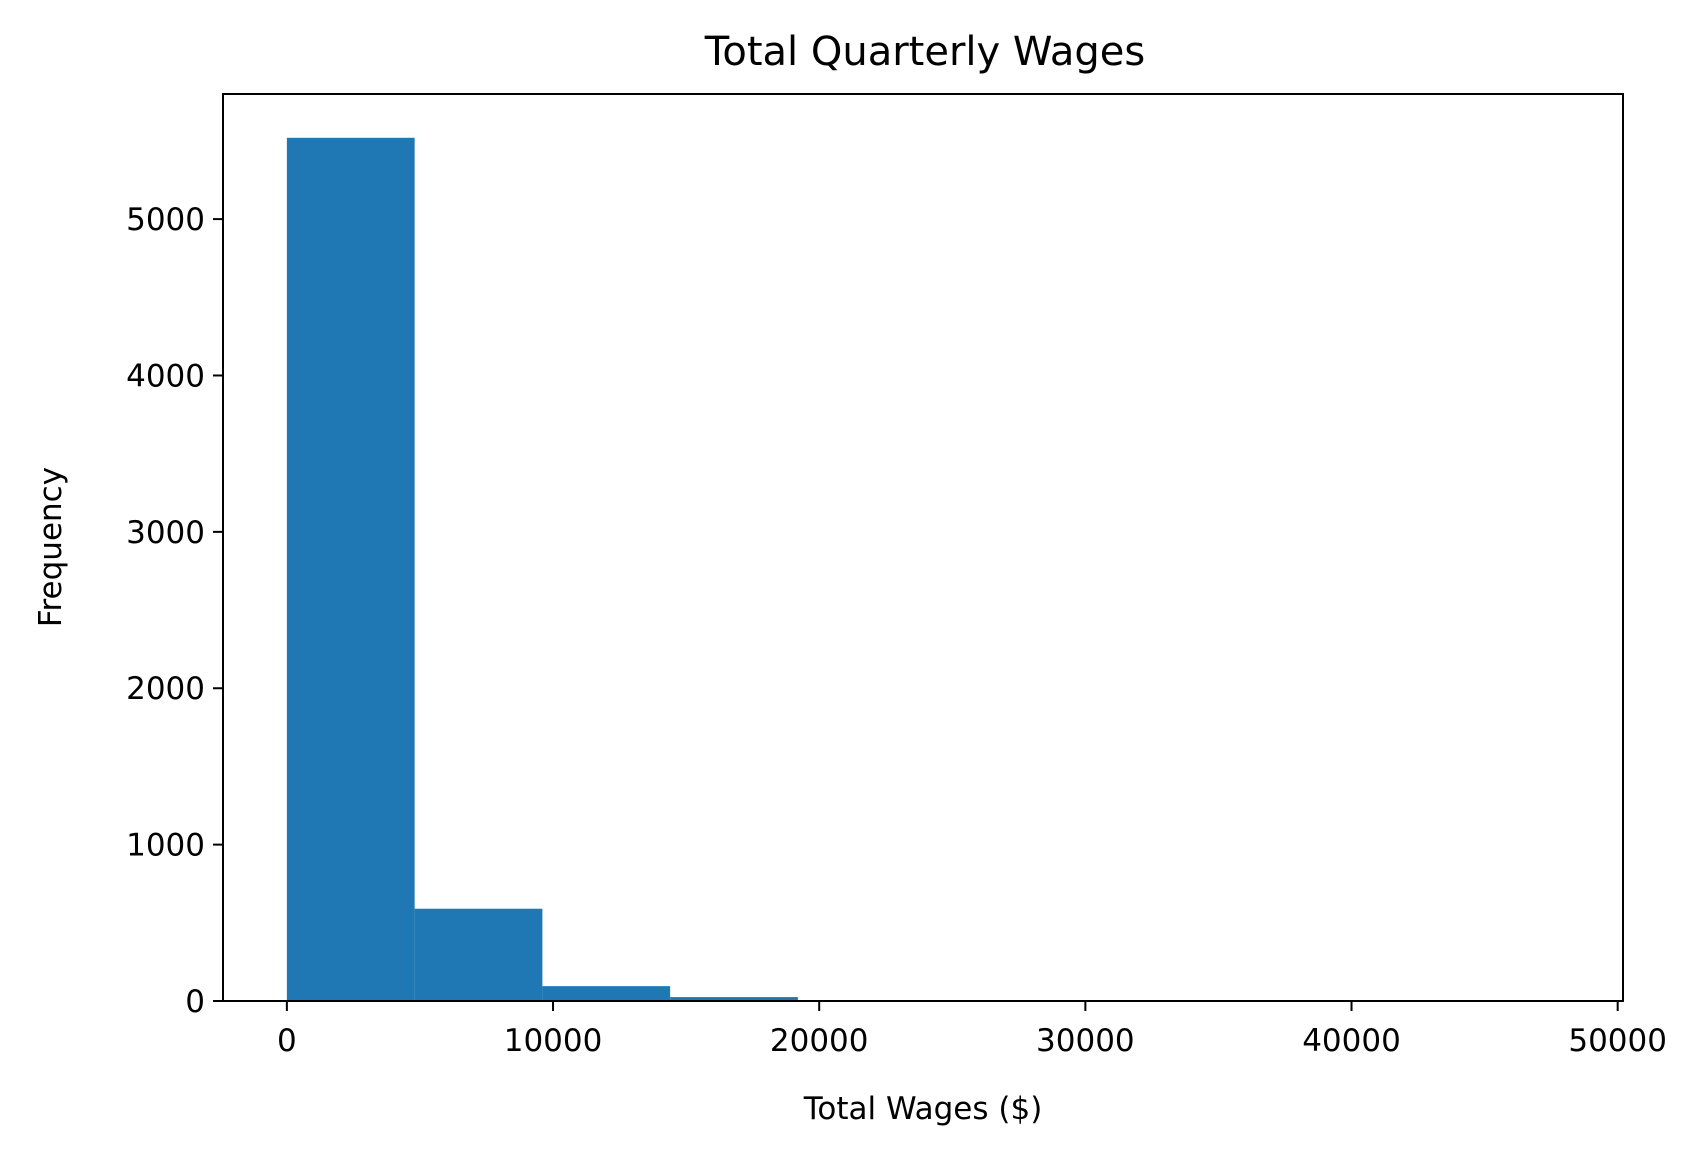 The height and width of the screenshot is (1154, 1705). What do you see at coordinates (287, 1041) in the screenshot?
I see `x-tick-label-0: 0` at bounding box center [287, 1041].